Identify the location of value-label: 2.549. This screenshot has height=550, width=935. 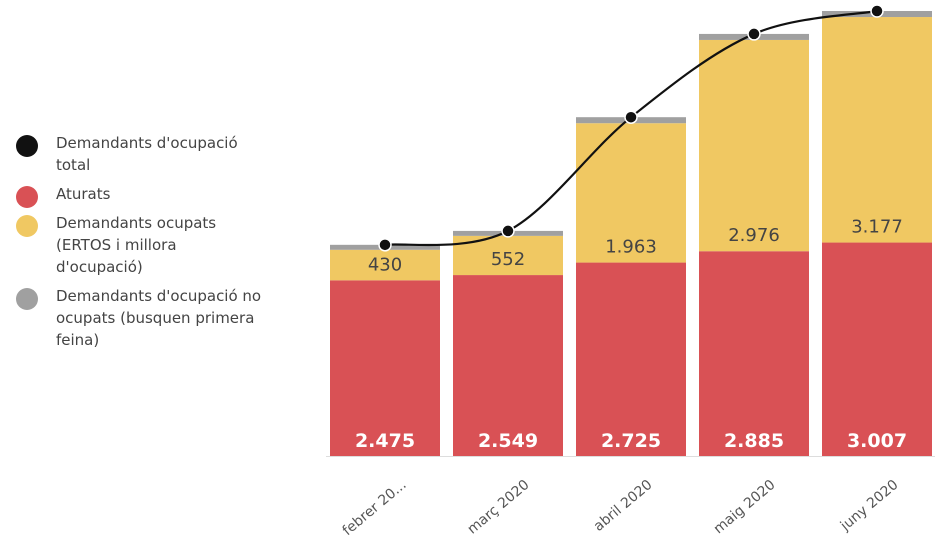
(508, 441).